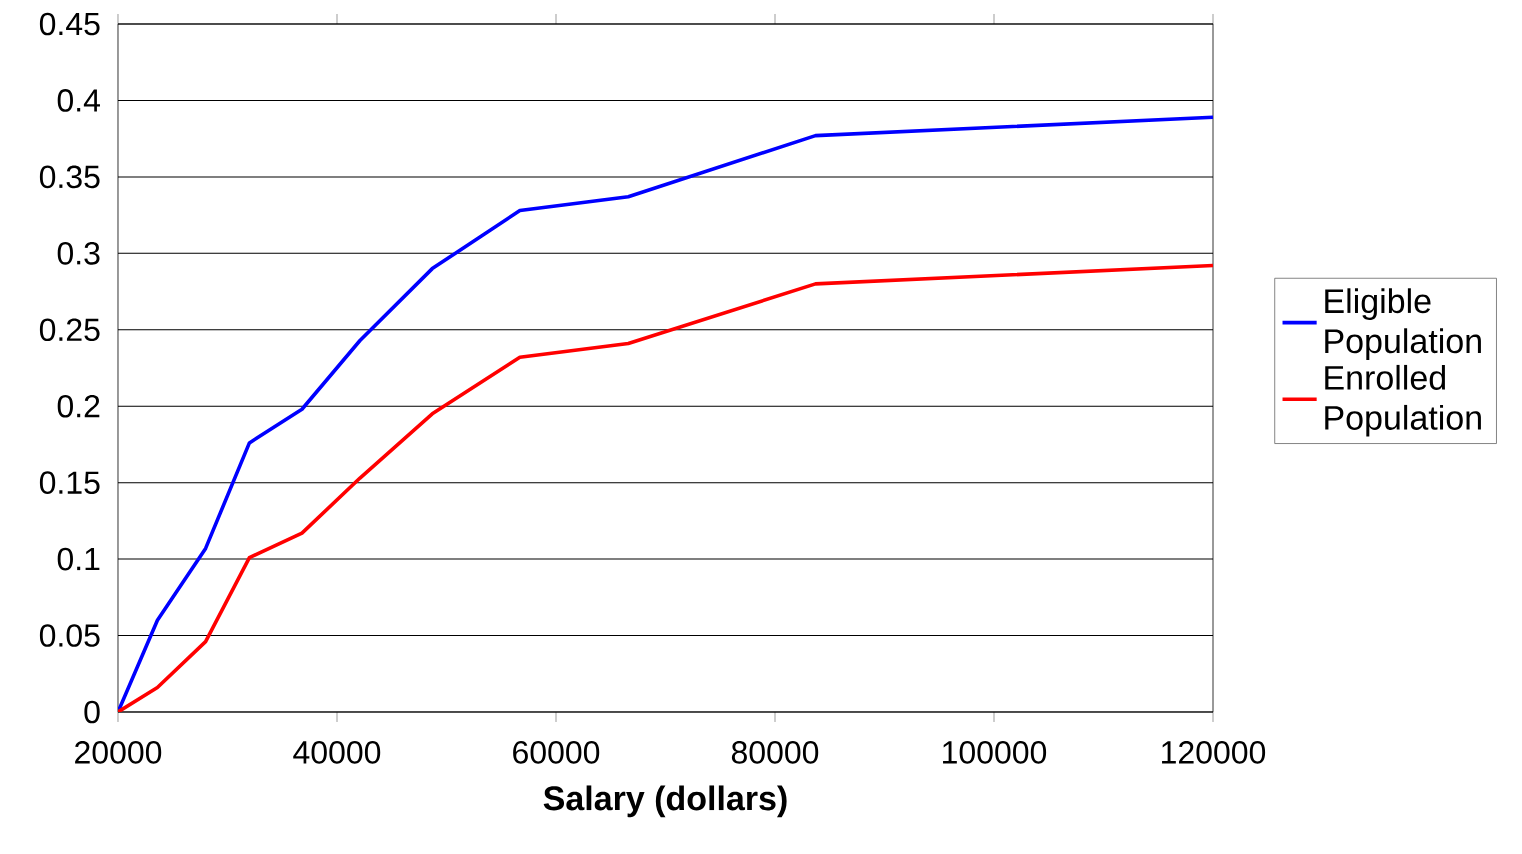 The width and height of the screenshot is (1522, 854). I want to click on y-tick-label: 0.2, so click(78, 406).